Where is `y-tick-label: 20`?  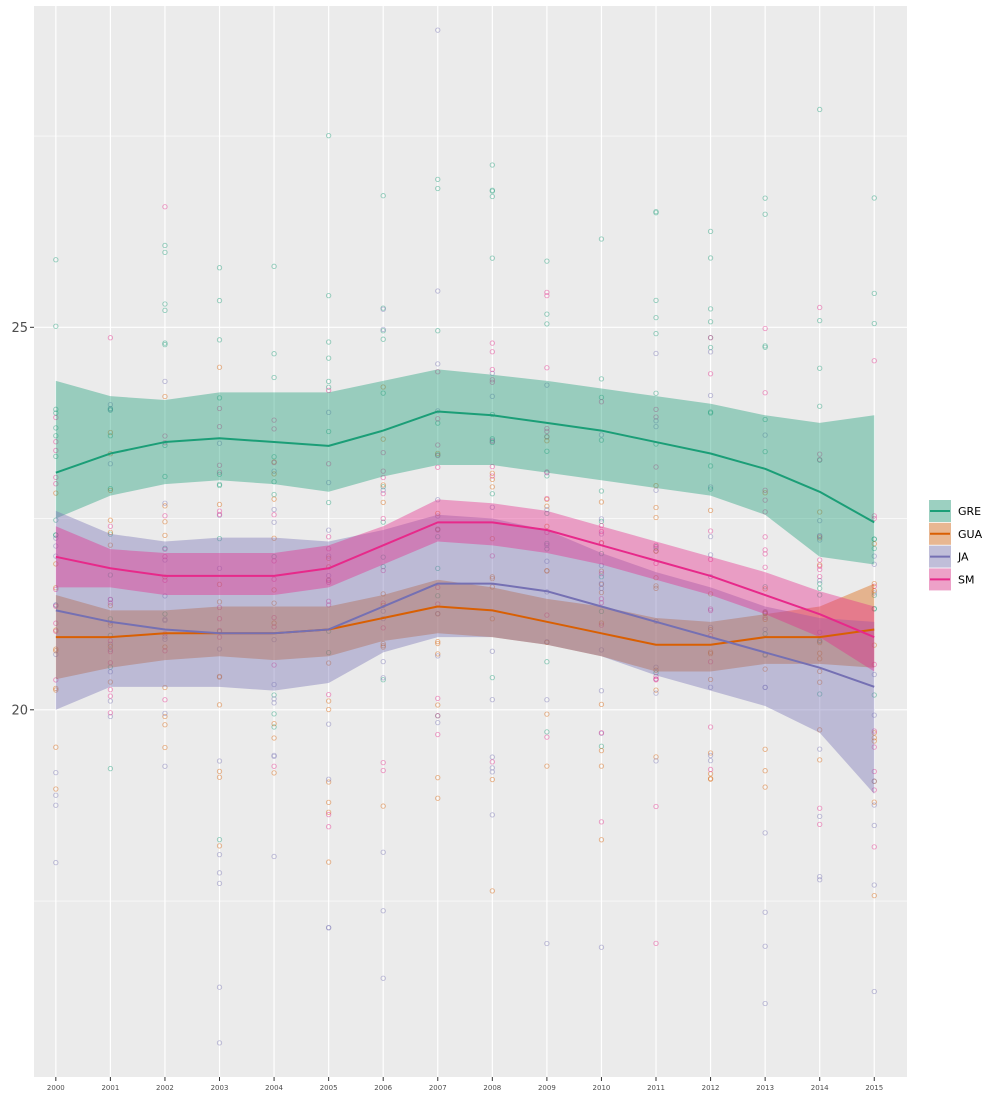
y-tick-label: 20 is located at coordinates (19, 710).